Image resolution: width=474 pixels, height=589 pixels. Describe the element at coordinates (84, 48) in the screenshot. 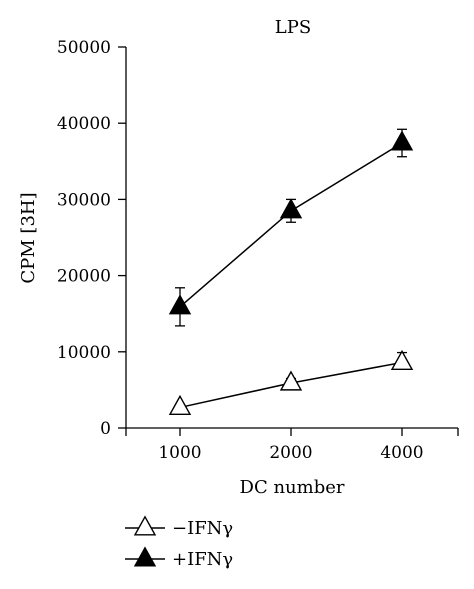

I see `y-tick-label: 50000` at that location.